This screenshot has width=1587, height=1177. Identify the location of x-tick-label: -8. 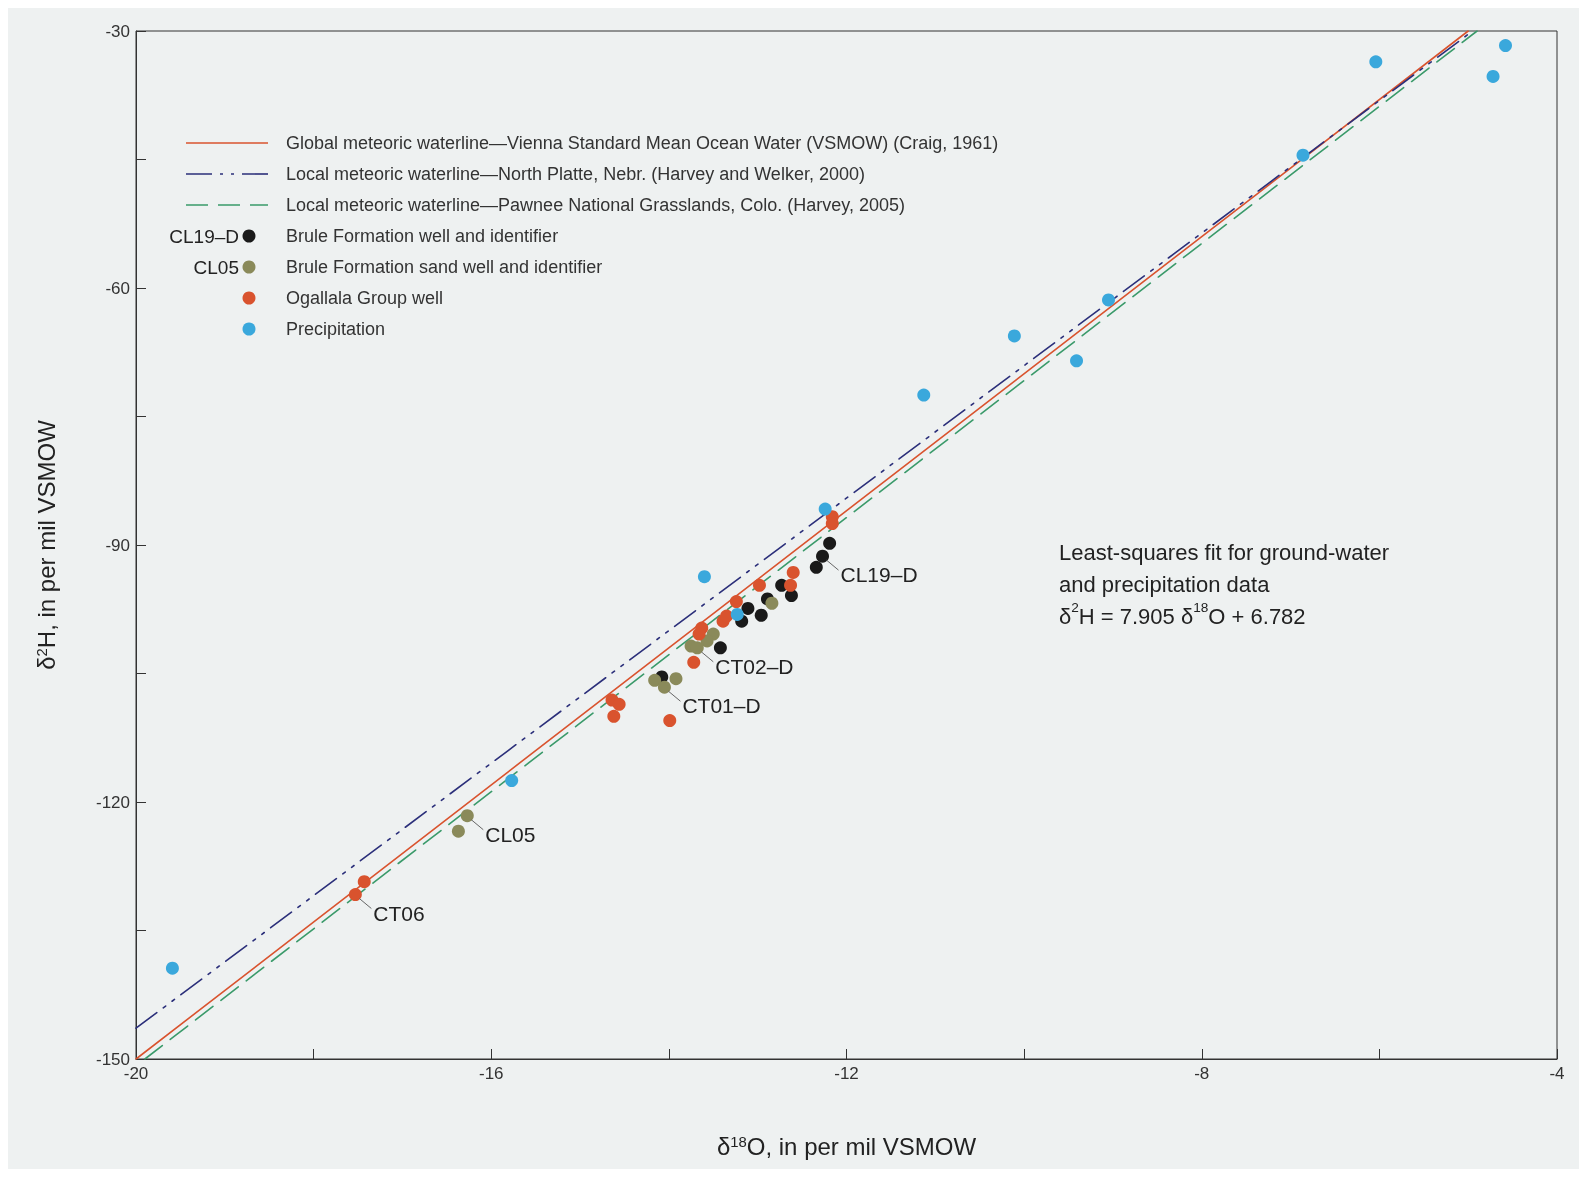
(1202, 1073).